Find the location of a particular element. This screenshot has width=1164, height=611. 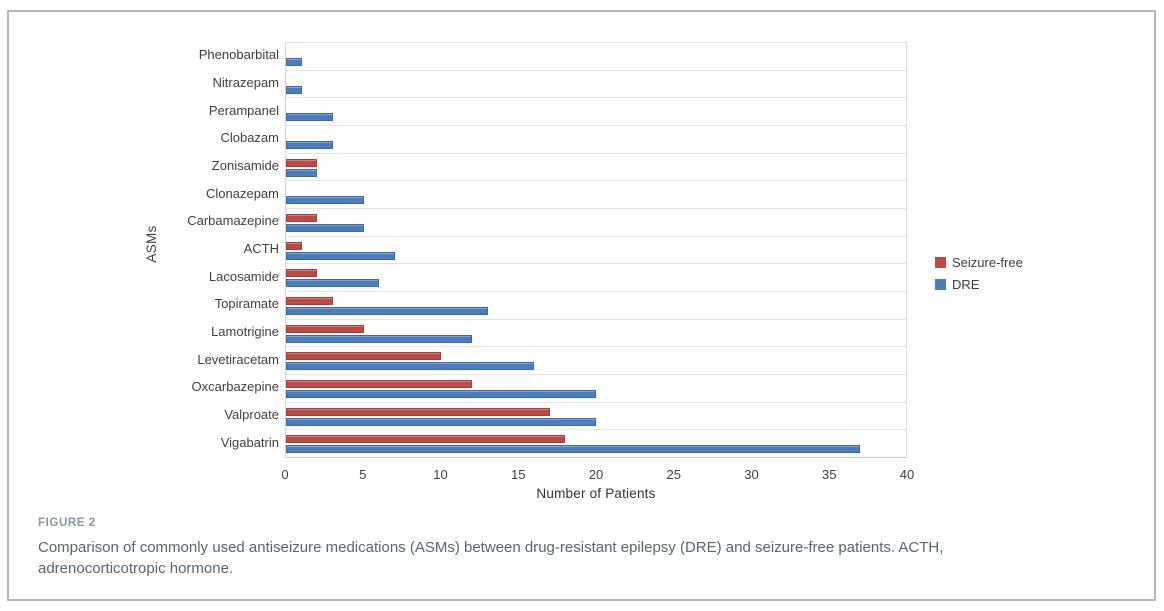

bar-seizure-free-vigabatrin is located at coordinates (425, 439).